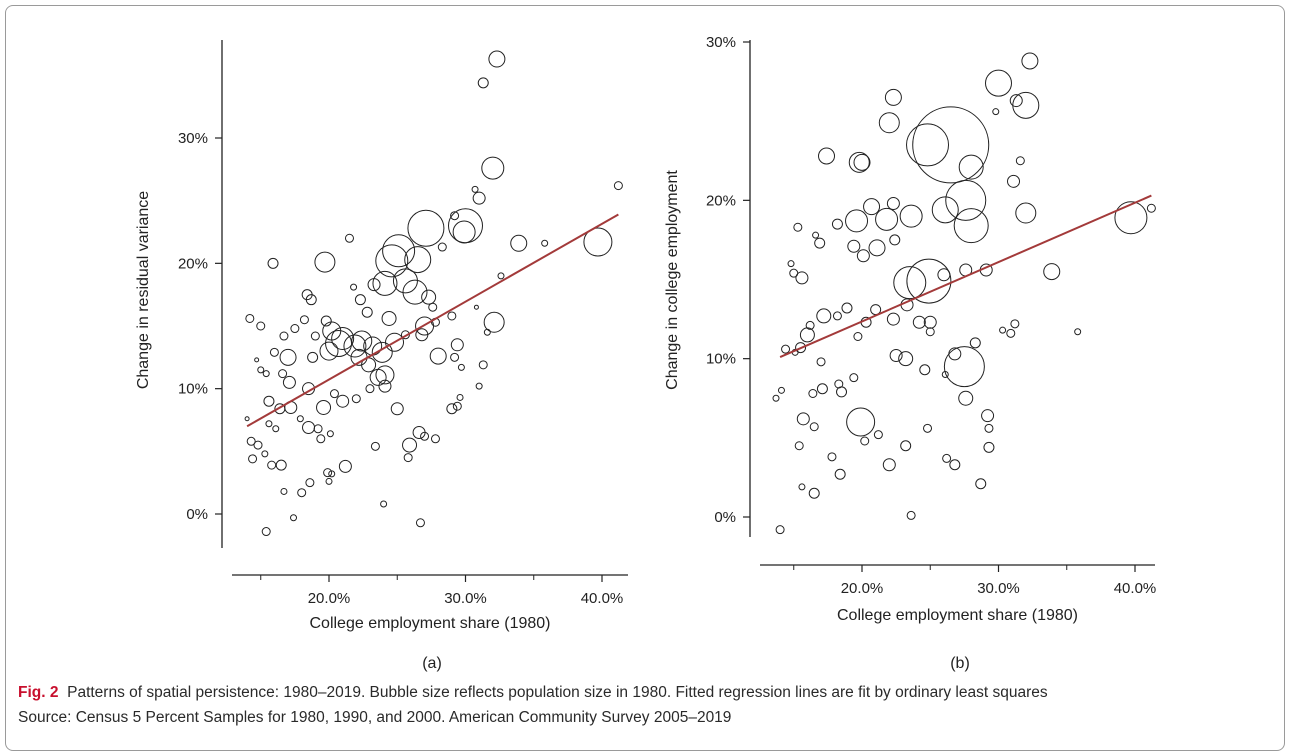 The height and width of the screenshot is (756, 1290). I want to click on y-axis-label: Change in residual variance, so click(143, 290).